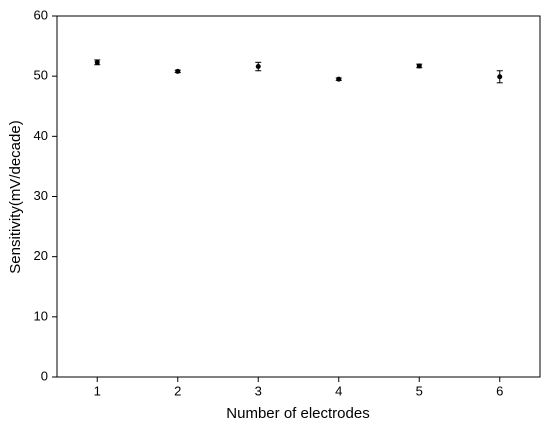  I want to click on y-tick-label: 40, so click(41, 135).